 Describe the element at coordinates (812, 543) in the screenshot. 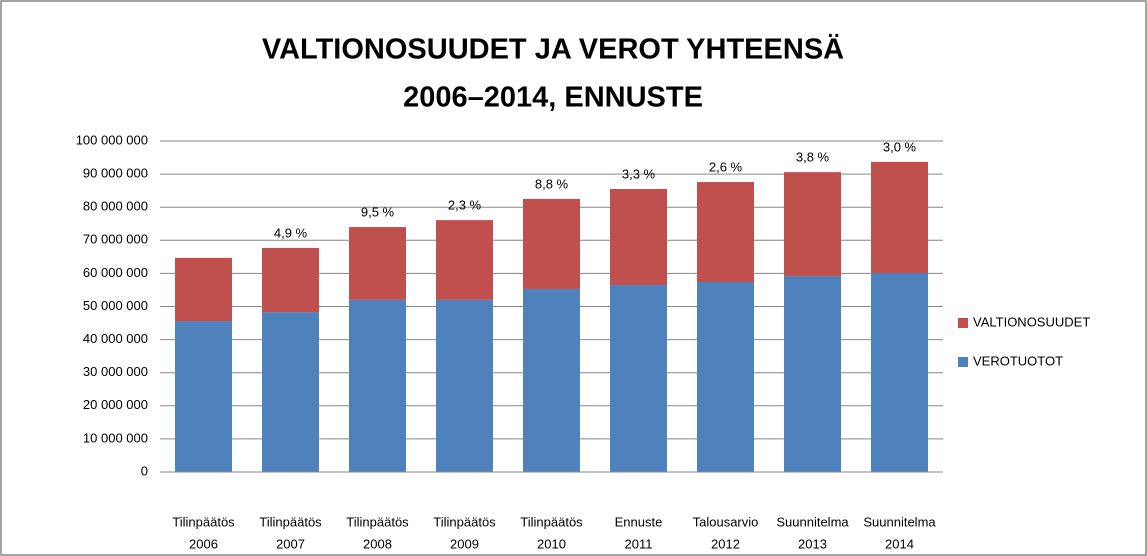

I see `x-tick-label: 2013` at that location.